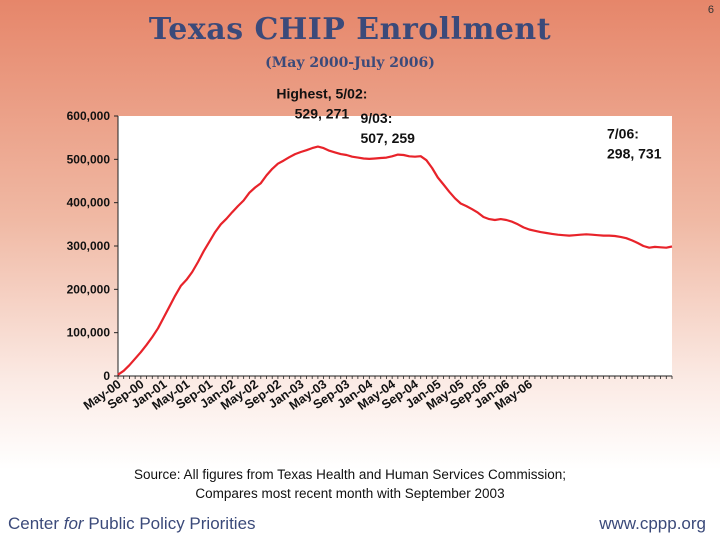 Image resolution: width=720 pixels, height=540 pixels. I want to click on page-number: 6, so click(710, 10).